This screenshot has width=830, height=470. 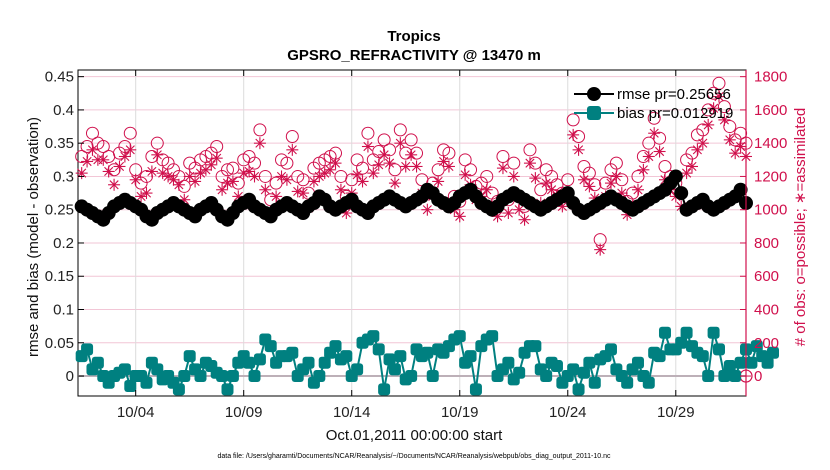 I want to click on y-tick-label: 0.25, so click(x=59, y=210).